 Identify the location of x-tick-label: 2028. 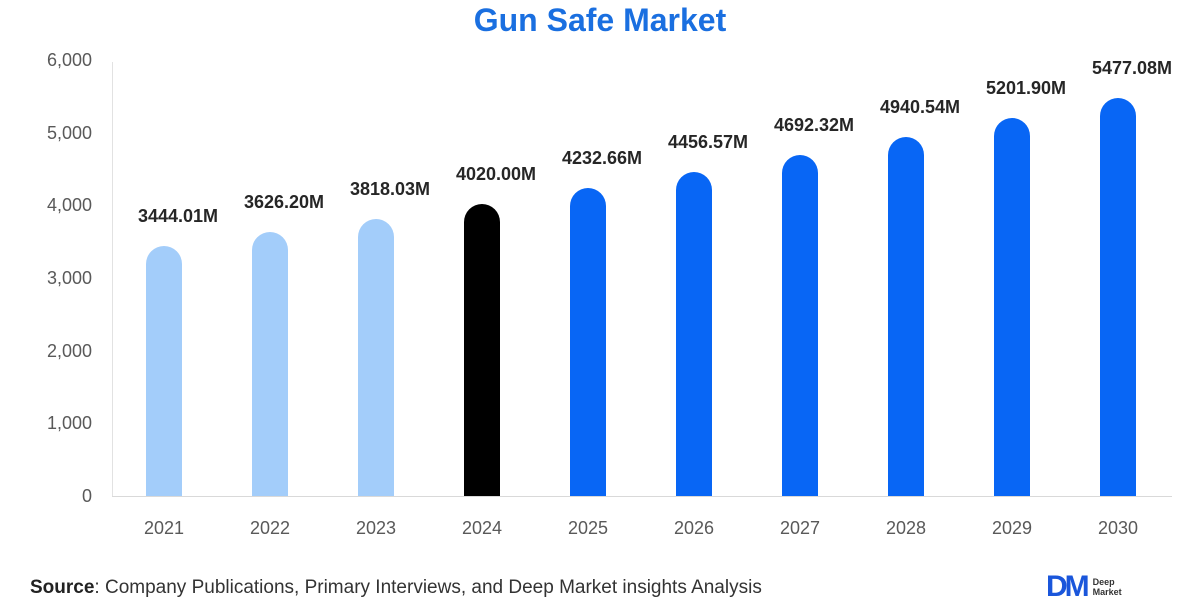
(906, 528).